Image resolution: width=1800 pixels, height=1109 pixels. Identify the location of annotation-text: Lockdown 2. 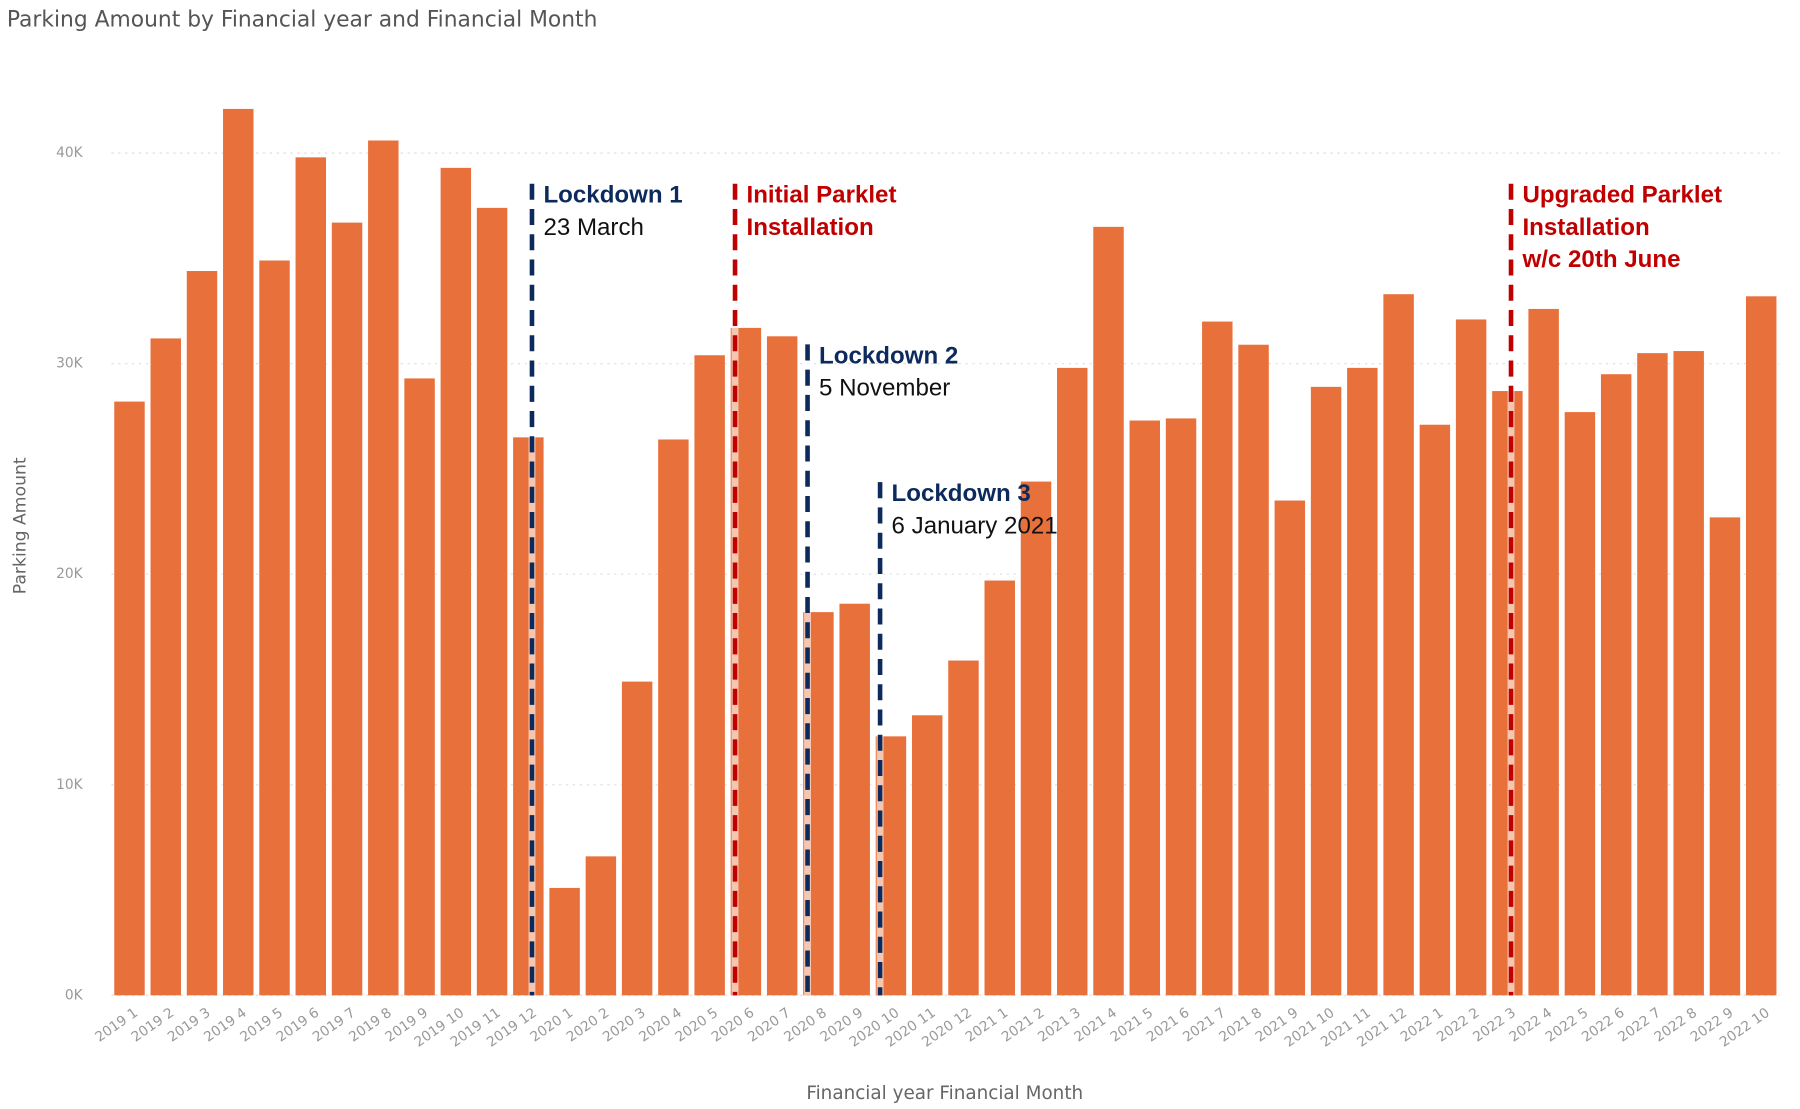
(888, 355).